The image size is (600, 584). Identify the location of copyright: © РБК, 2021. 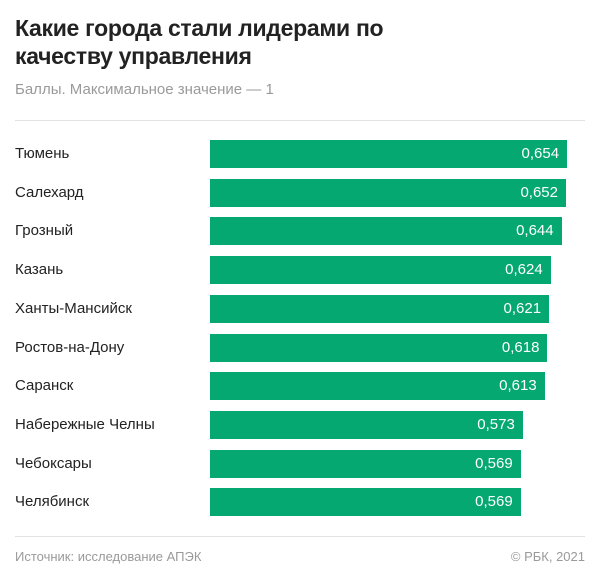
(547, 556).